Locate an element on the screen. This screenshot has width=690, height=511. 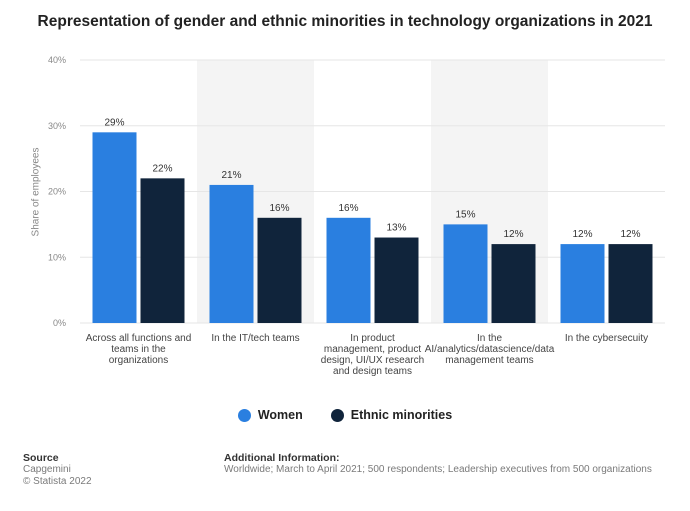
y-tick-label: 40% is located at coordinates (57, 60).